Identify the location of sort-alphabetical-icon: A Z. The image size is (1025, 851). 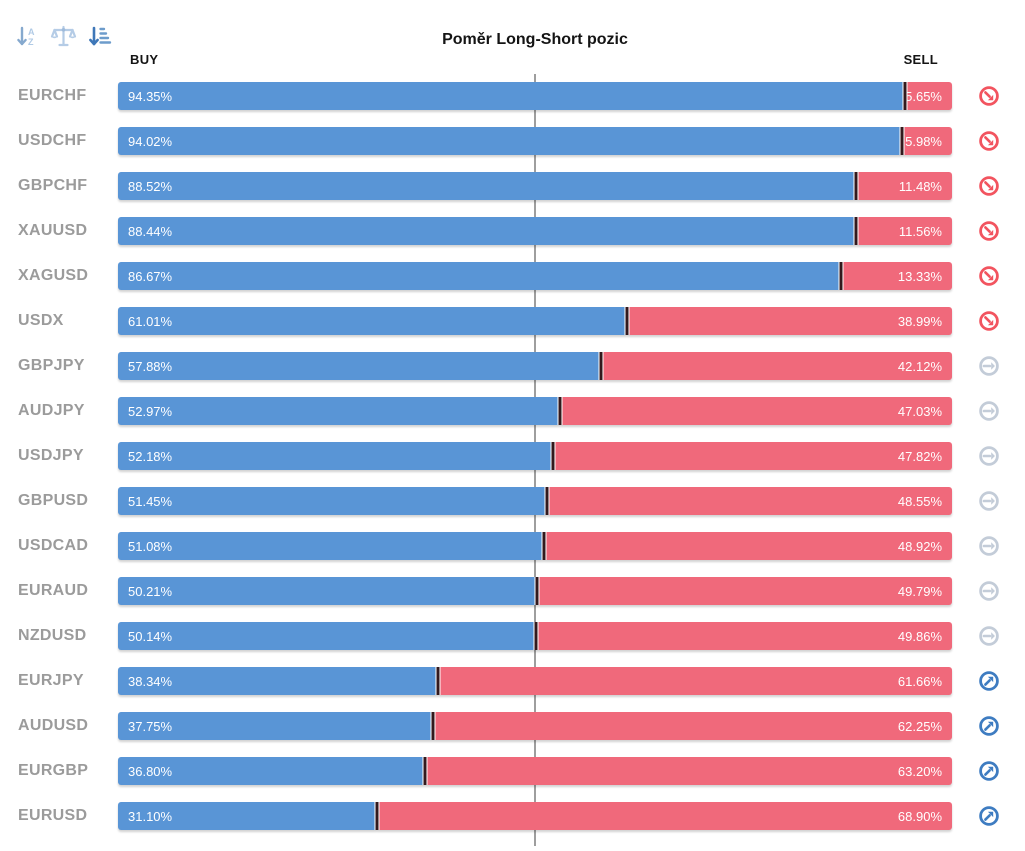
(27, 36).